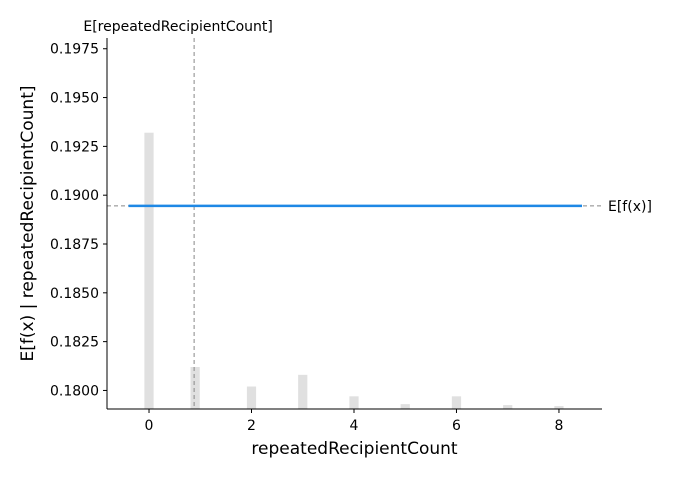 Image resolution: width=675 pixels, height=477 pixels. Describe the element at coordinates (630, 207) in the screenshot. I see `expected-fx-label: E[f(x)]` at that location.